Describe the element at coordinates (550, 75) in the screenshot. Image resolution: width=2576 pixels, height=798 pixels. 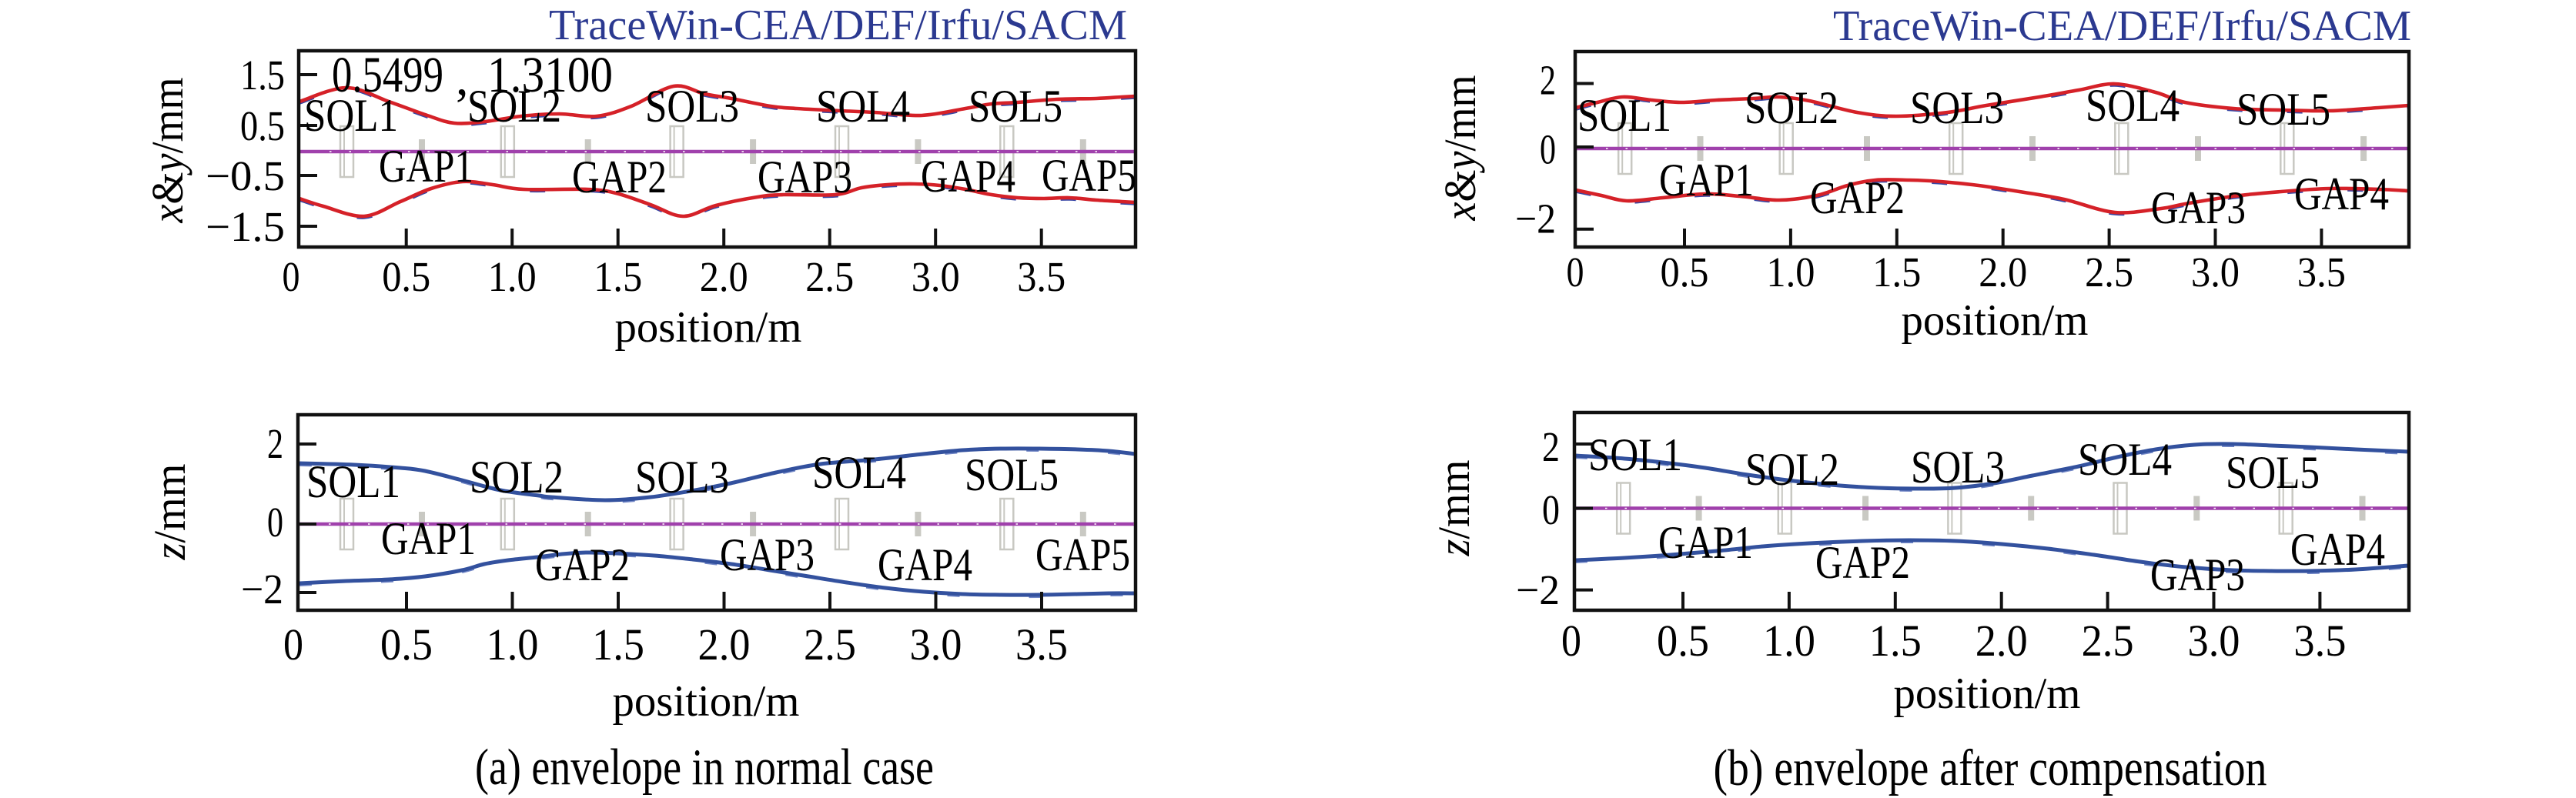
I see `svg-text: 1.3100` at that location.